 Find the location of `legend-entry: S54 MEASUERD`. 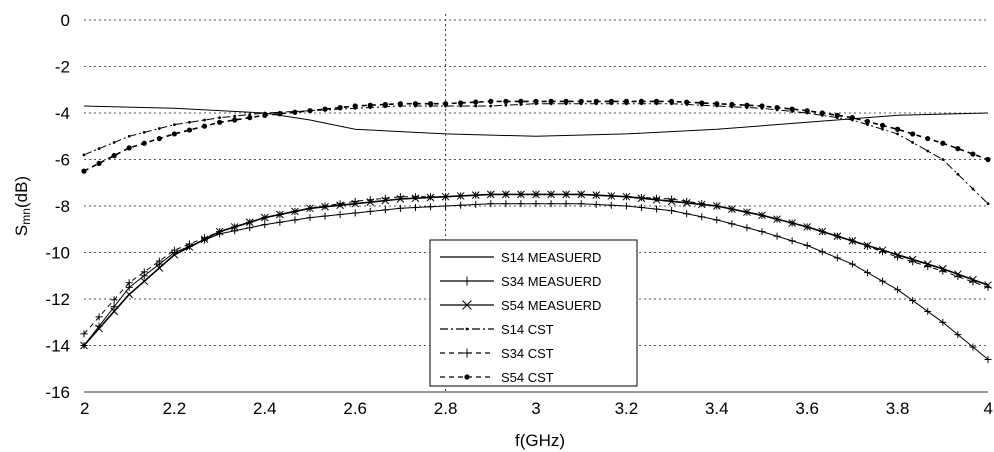

legend-entry: S54 MEASUERD is located at coordinates (520, 305).